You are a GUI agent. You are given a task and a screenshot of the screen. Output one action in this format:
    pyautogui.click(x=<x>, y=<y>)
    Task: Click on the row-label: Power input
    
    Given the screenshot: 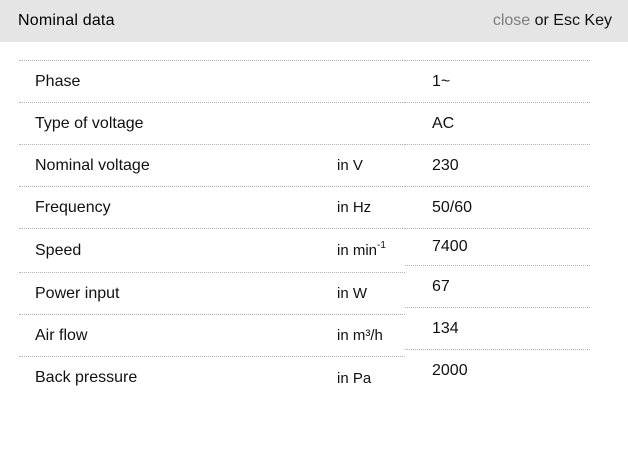 What is the action you would take?
    pyautogui.click(x=77, y=293)
    